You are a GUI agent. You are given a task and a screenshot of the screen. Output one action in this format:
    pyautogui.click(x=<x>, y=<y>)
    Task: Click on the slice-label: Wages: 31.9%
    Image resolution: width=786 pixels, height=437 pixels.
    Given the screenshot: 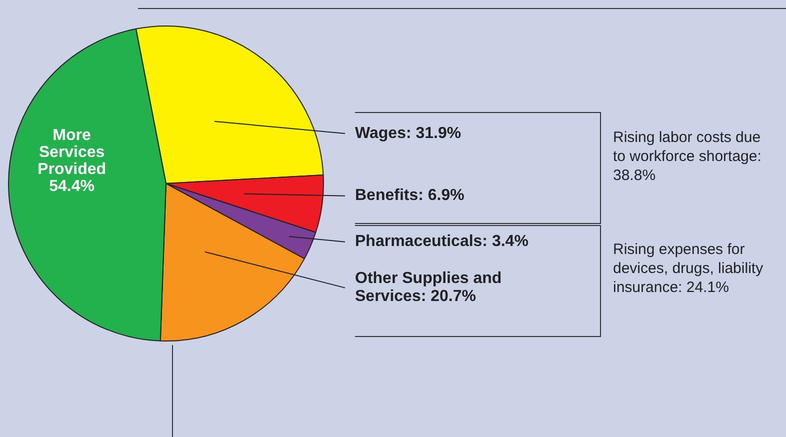 What is the action you would take?
    pyautogui.click(x=408, y=133)
    